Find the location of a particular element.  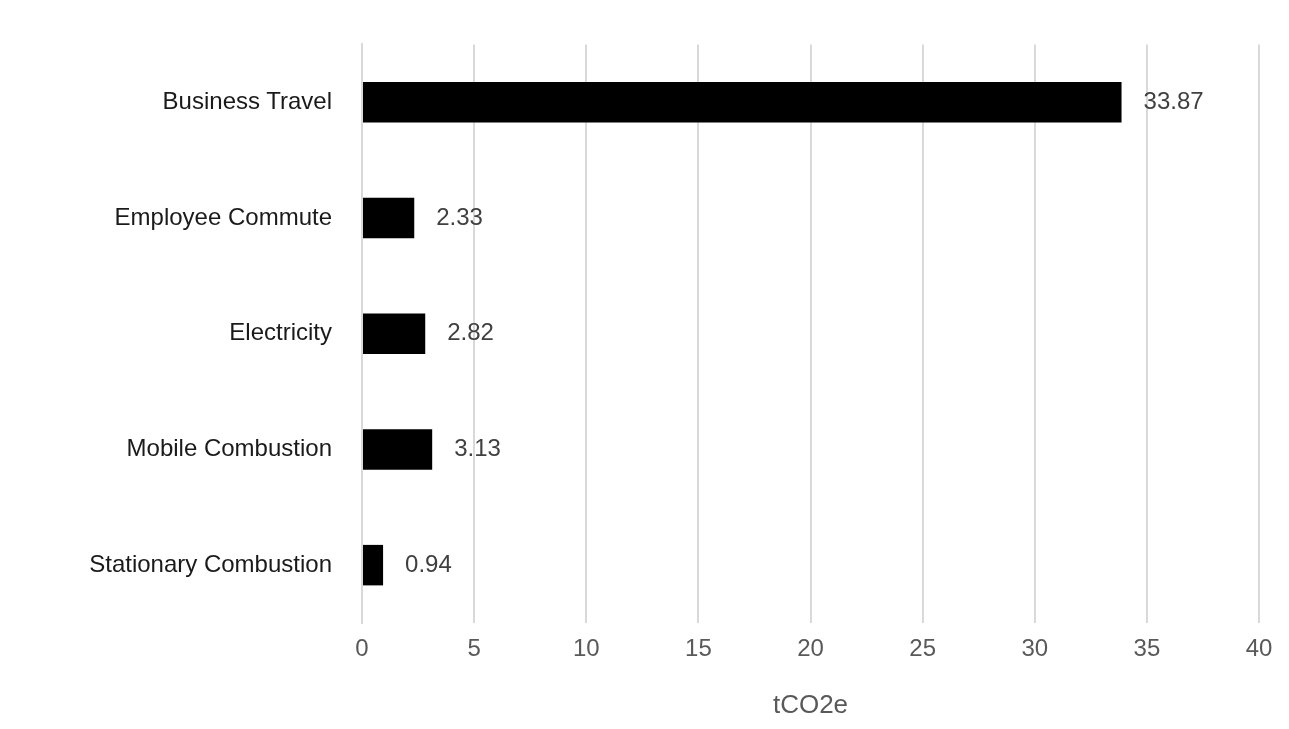

y-tick-label: Business Travel is located at coordinates (247, 100).